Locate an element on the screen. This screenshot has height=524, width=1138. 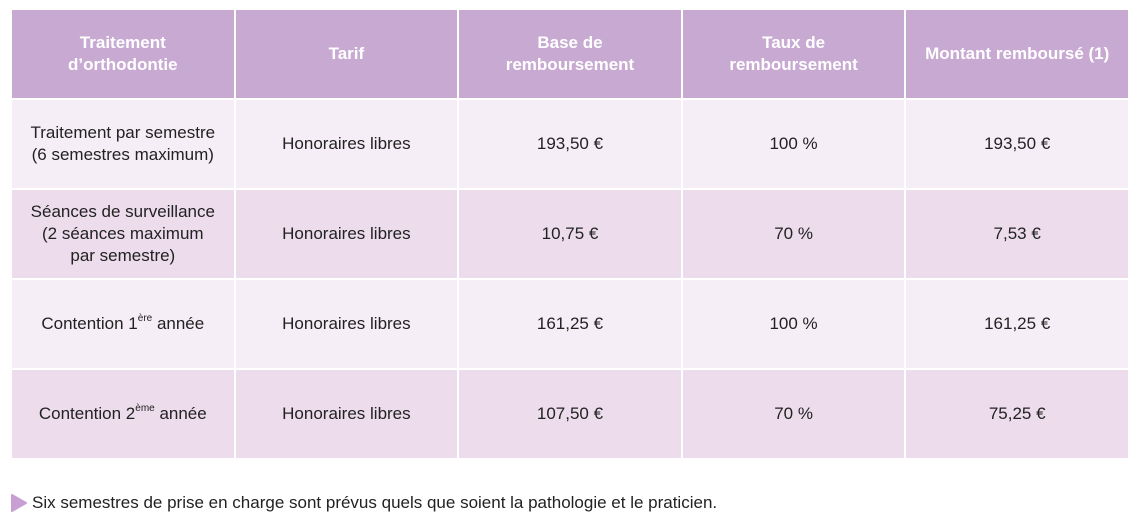
header-cell: Tarif is located at coordinates (346, 54).